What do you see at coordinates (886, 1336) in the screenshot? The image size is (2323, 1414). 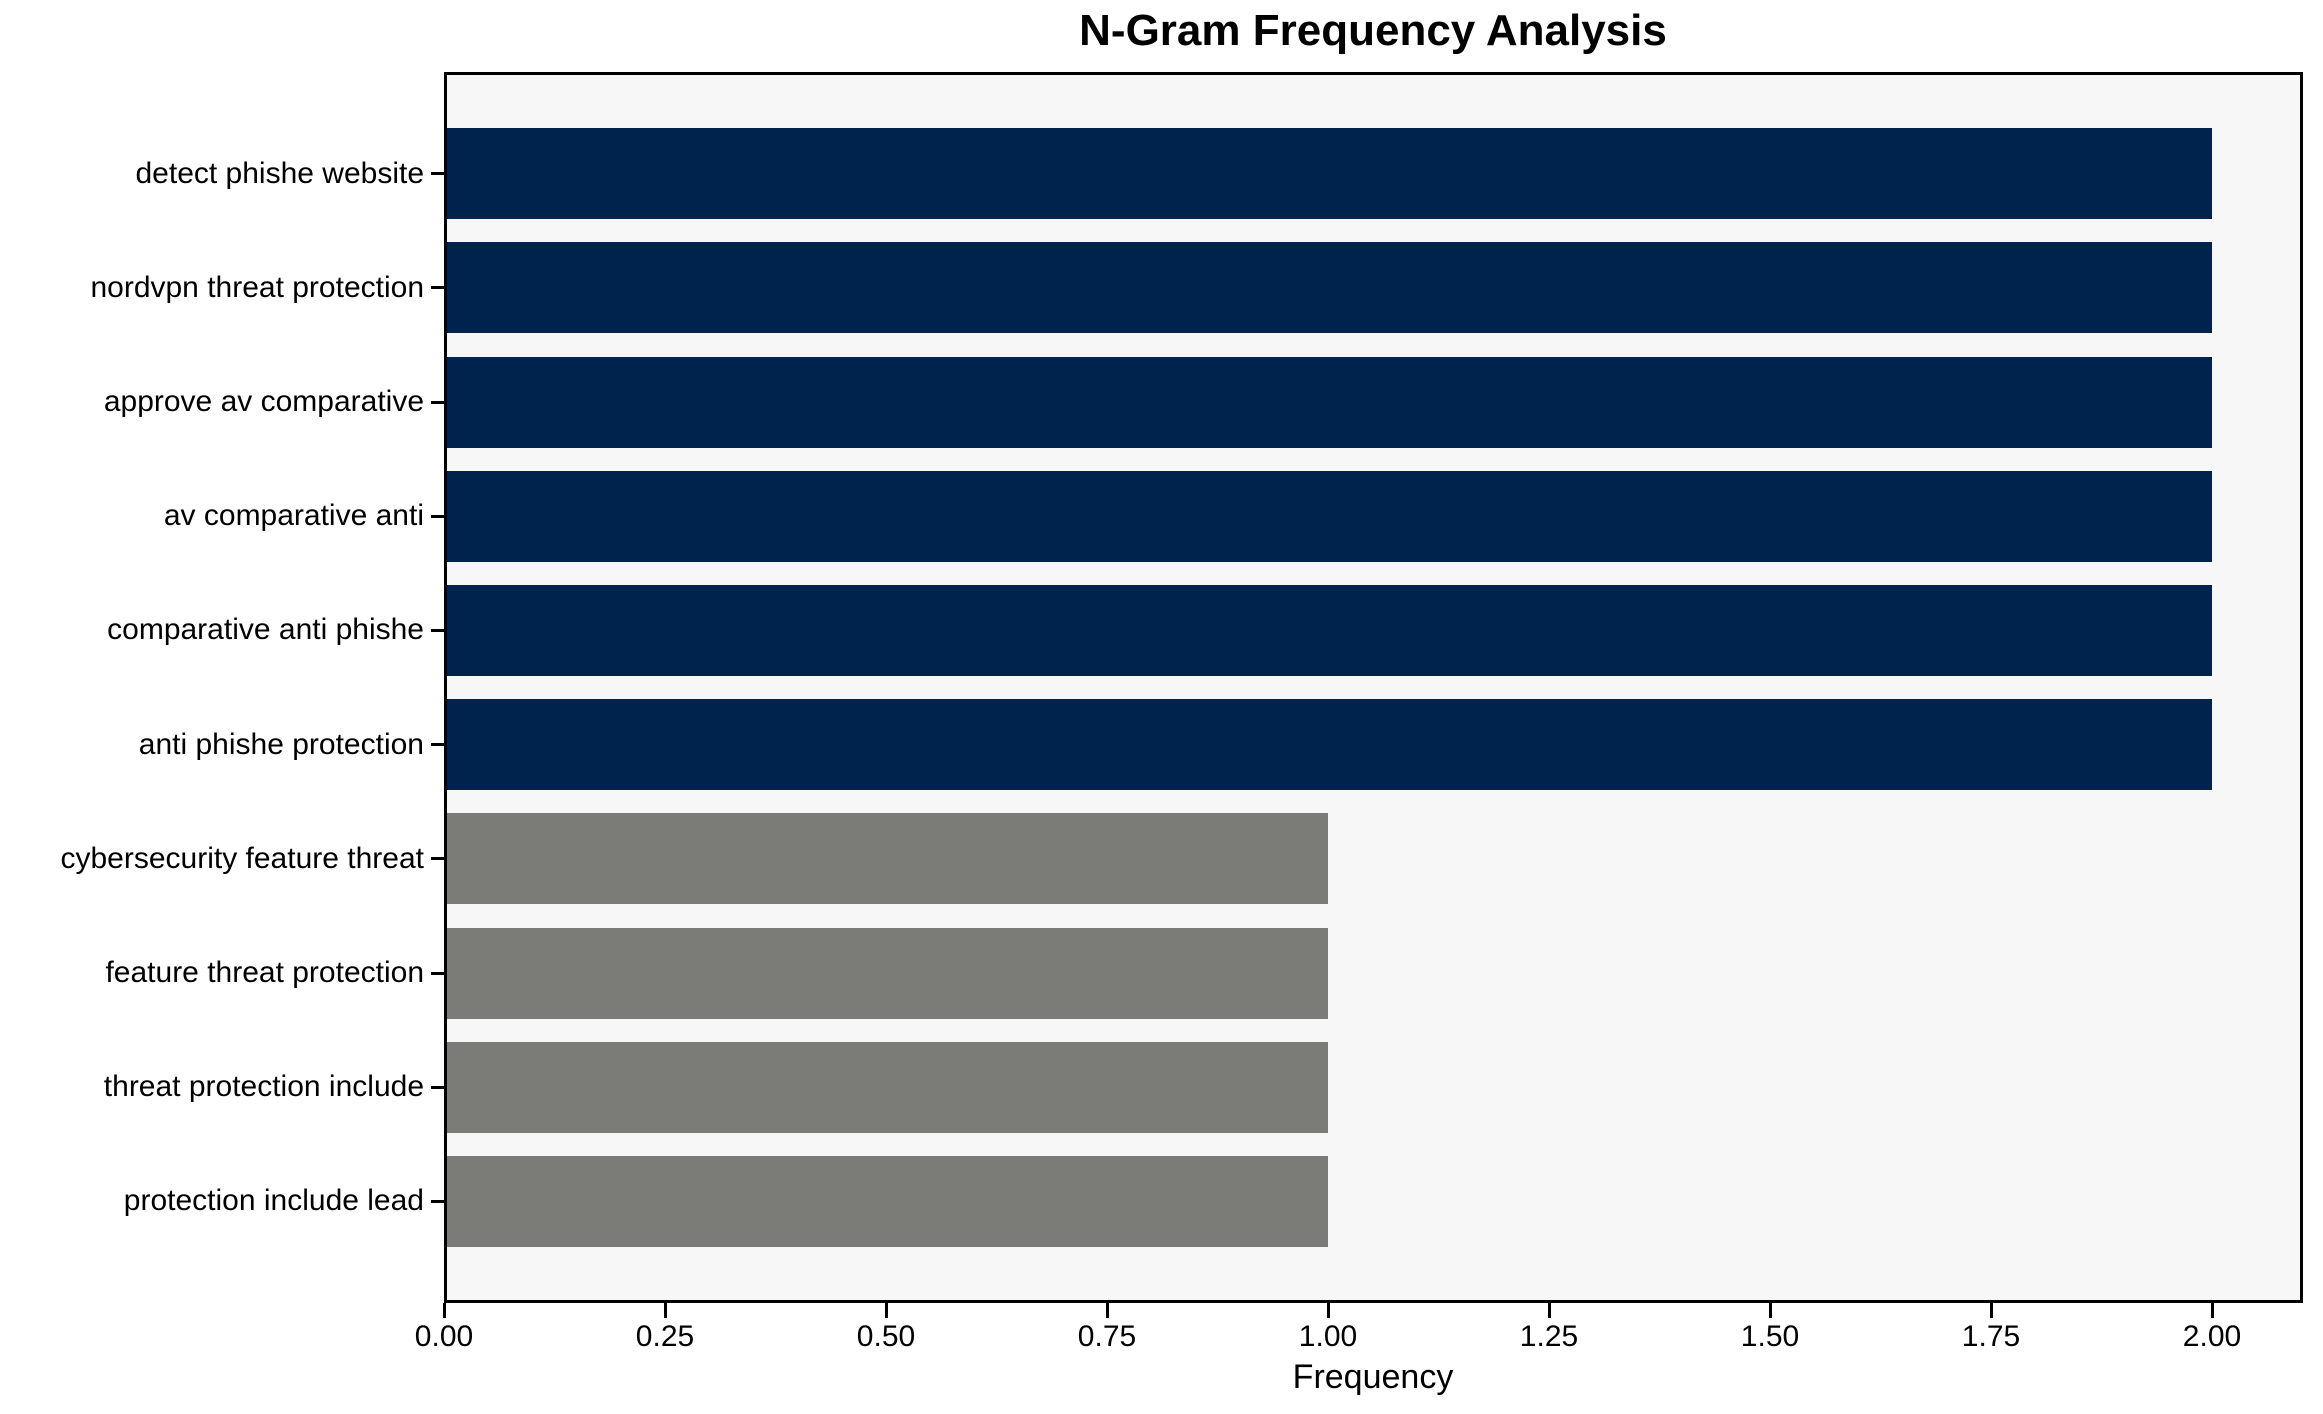 I see `x-tick-label: 0.50` at bounding box center [886, 1336].